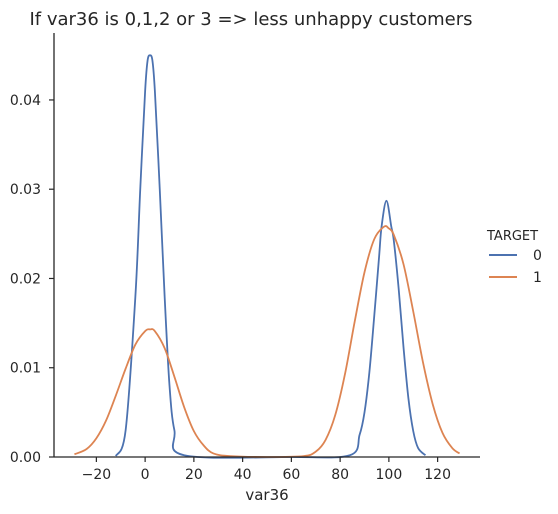 The height and width of the screenshot is (514, 558). I want to click on legend-label-1: 1, so click(537, 278).